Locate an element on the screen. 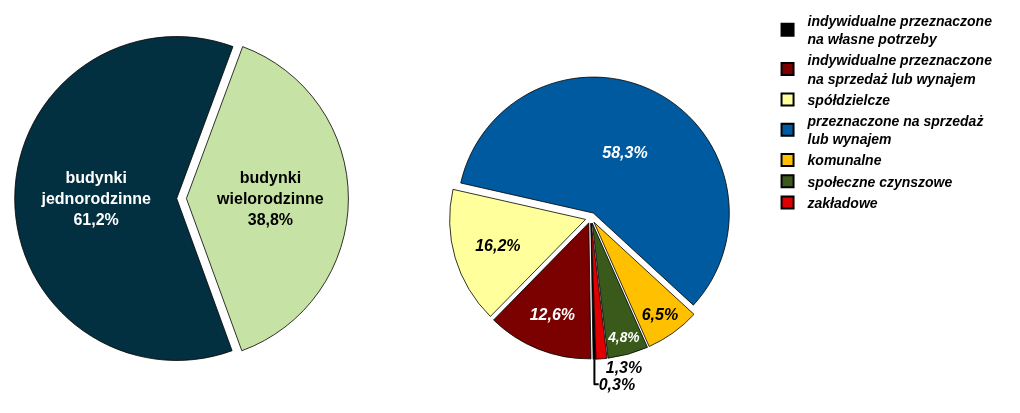 The image size is (1020, 413). data-label: 12,6% is located at coordinates (552, 314).